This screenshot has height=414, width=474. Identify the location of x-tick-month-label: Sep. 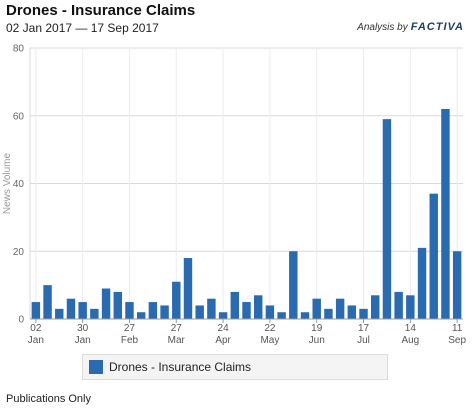
(457, 340).